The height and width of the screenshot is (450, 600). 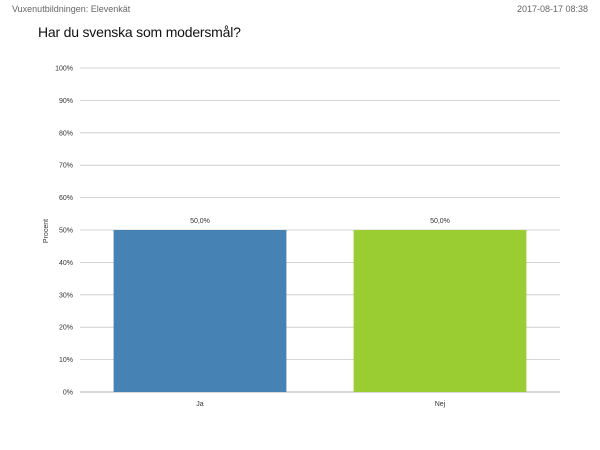 I want to click on y-axis-label: Procent, so click(x=46, y=231).